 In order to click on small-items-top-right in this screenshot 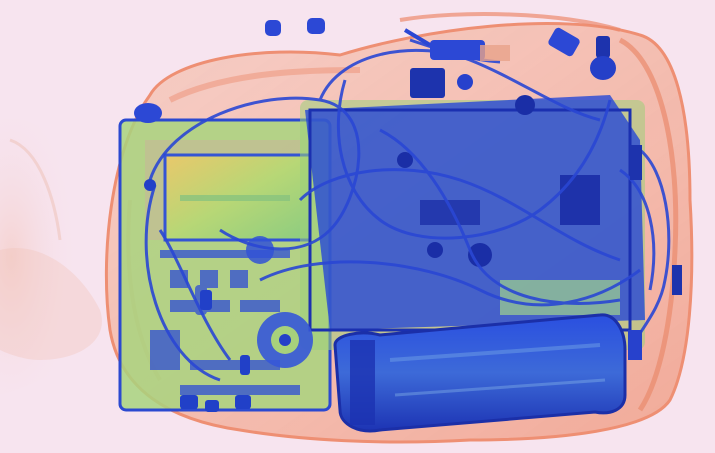, I will do `click(615, 193)`.